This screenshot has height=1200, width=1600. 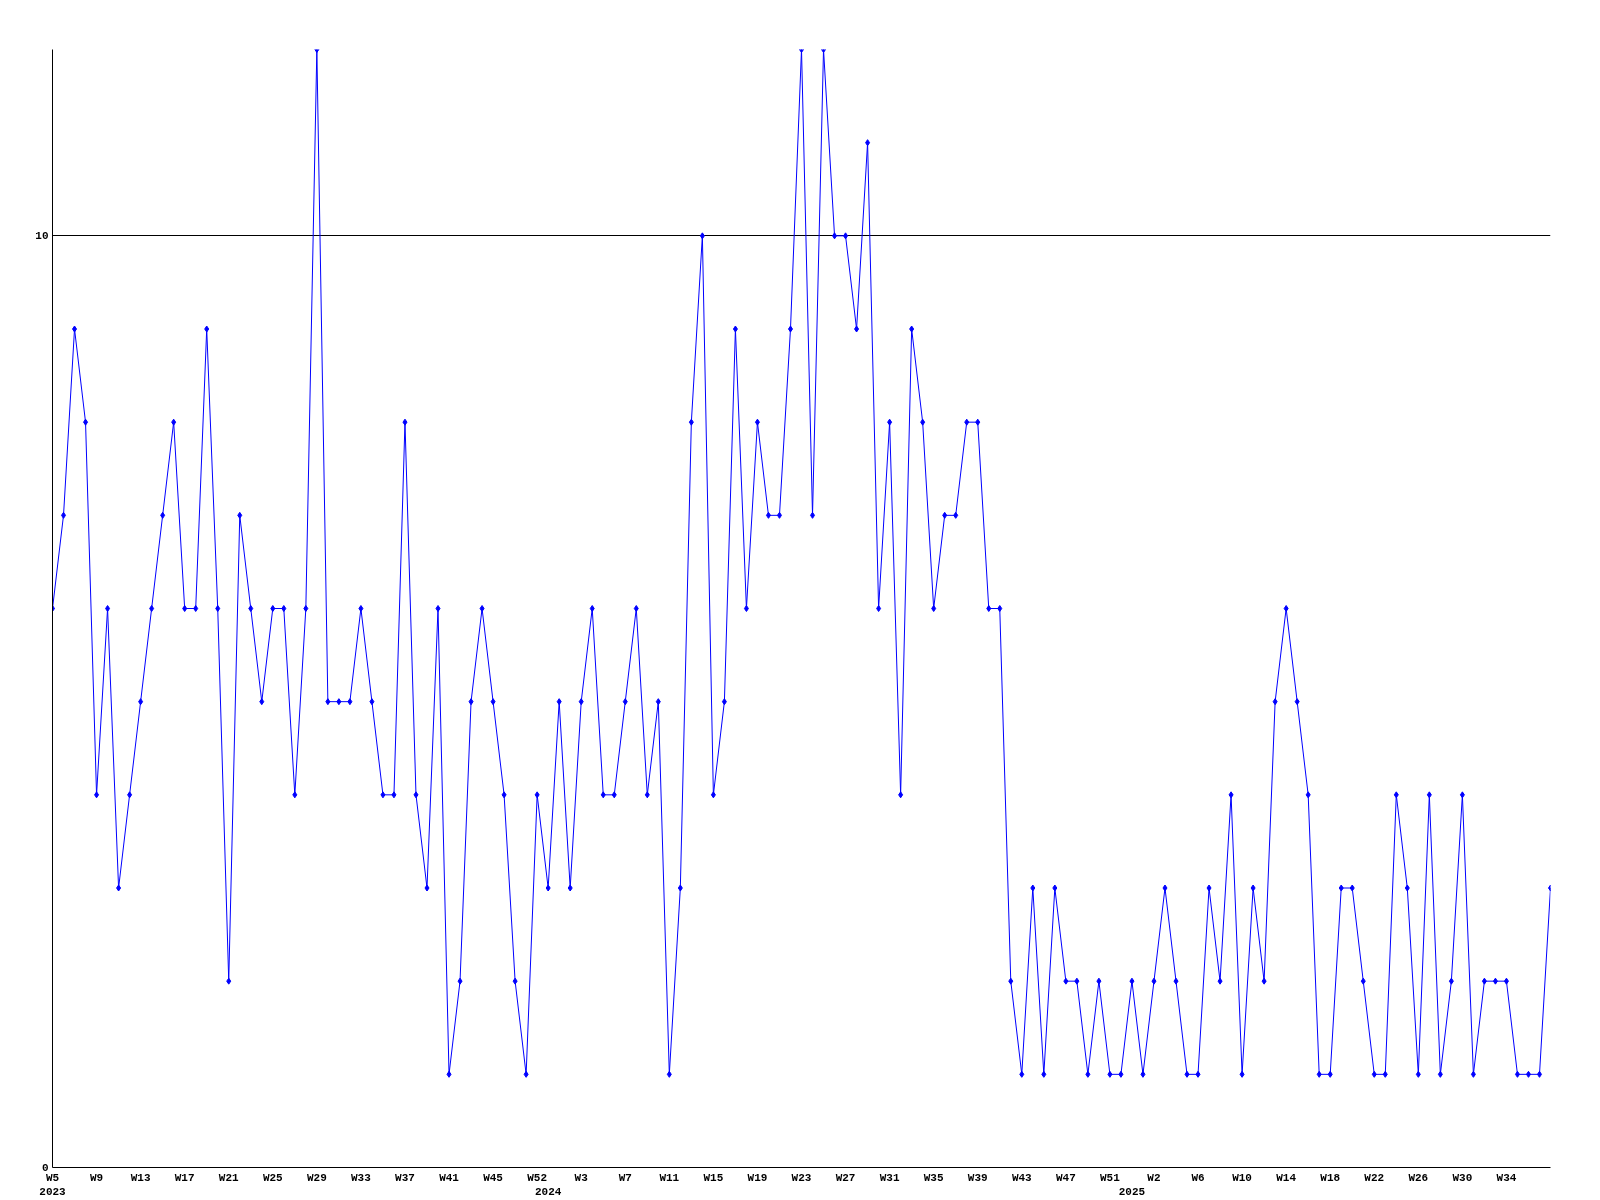 I want to click on x-tick-label: 2024, so click(x=548, y=1191).